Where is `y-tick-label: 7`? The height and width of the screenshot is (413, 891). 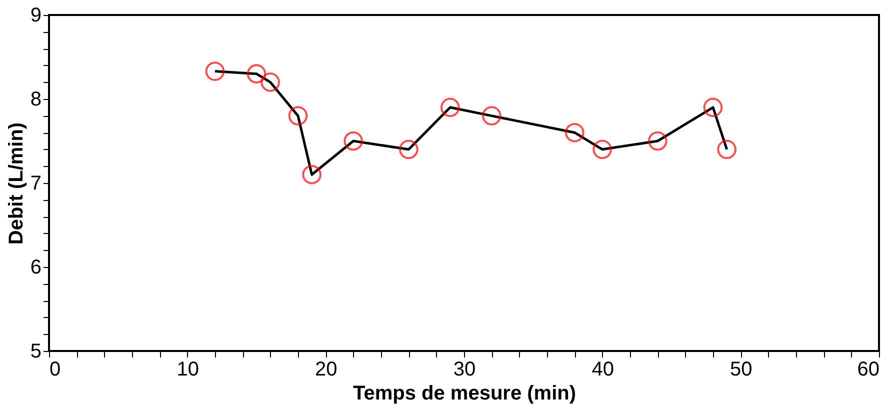 y-tick-label: 7 is located at coordinates (36, 183).